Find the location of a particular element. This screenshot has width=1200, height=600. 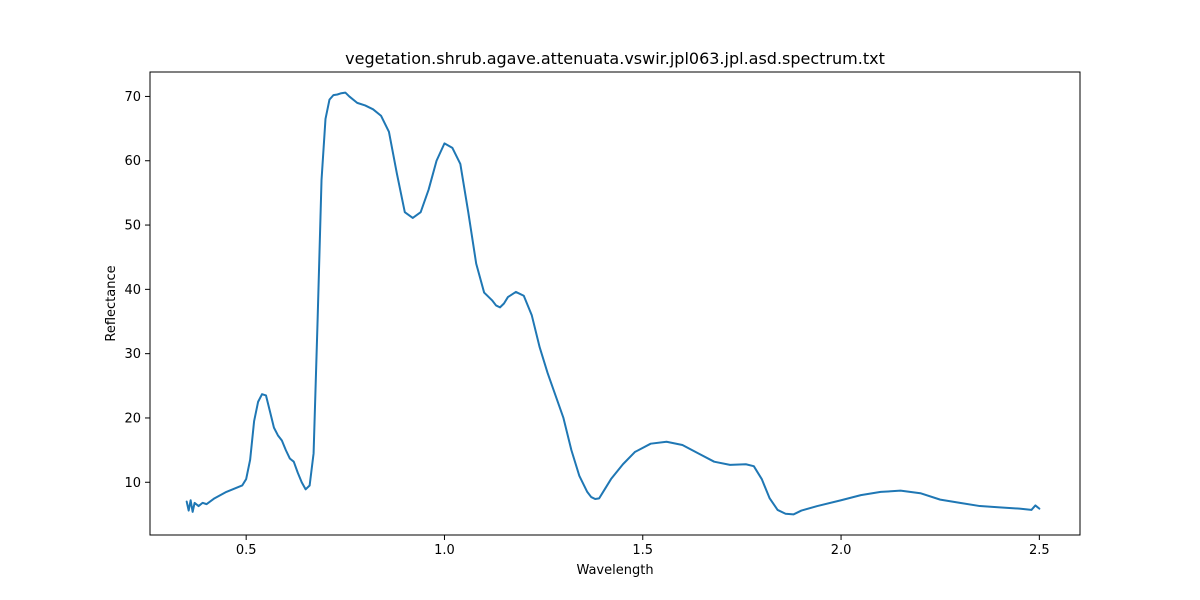

x-tick-label: 0.5 is located at coordinates (246, 550).